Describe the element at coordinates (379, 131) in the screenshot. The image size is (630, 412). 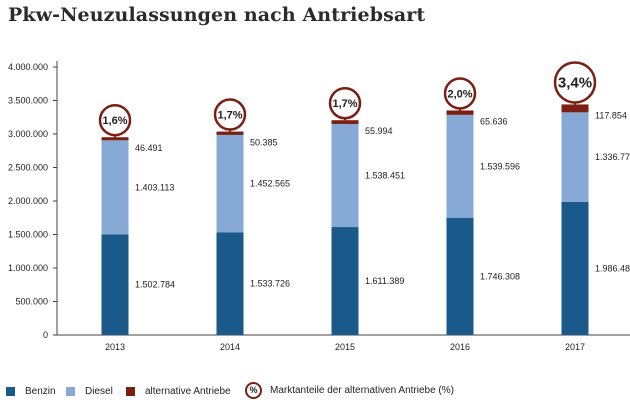
I see `data-label-alt: 55.994` at that location.